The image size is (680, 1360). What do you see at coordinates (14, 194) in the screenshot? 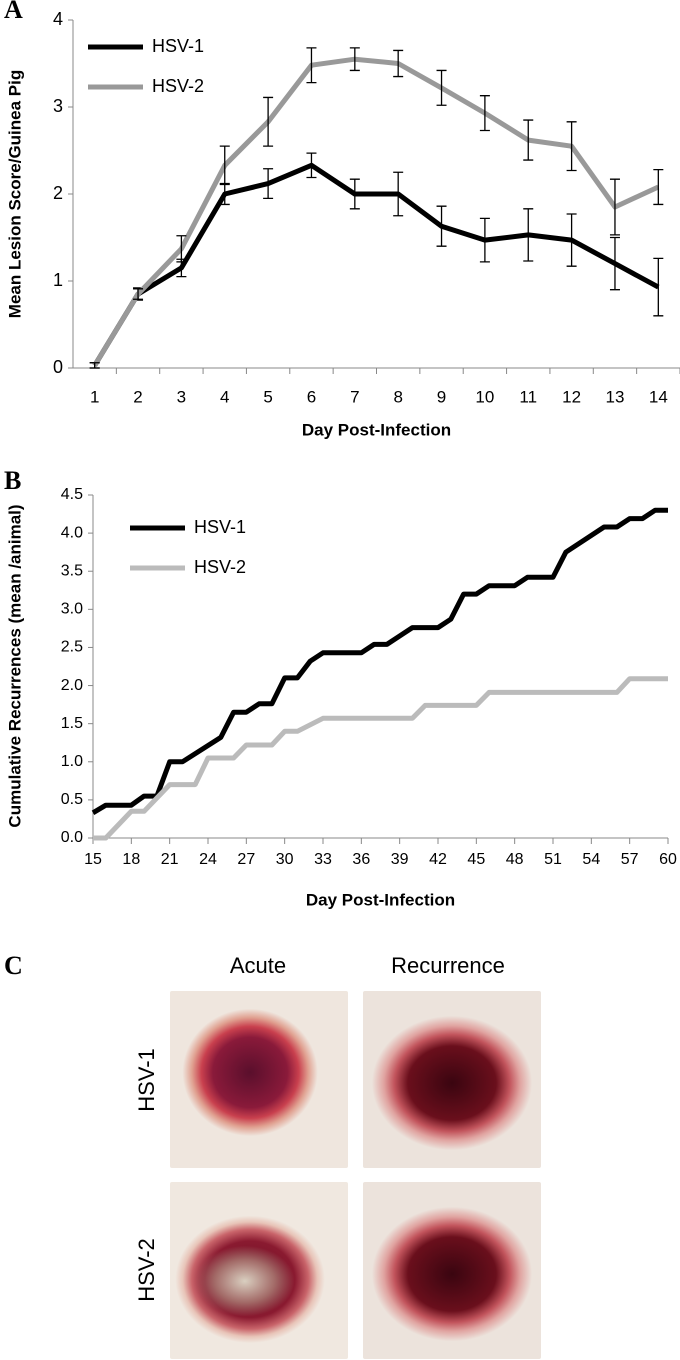
I see `y-axis-label: Mean Lesion Score/Guinea Pig` at bounding box center [14, 194].